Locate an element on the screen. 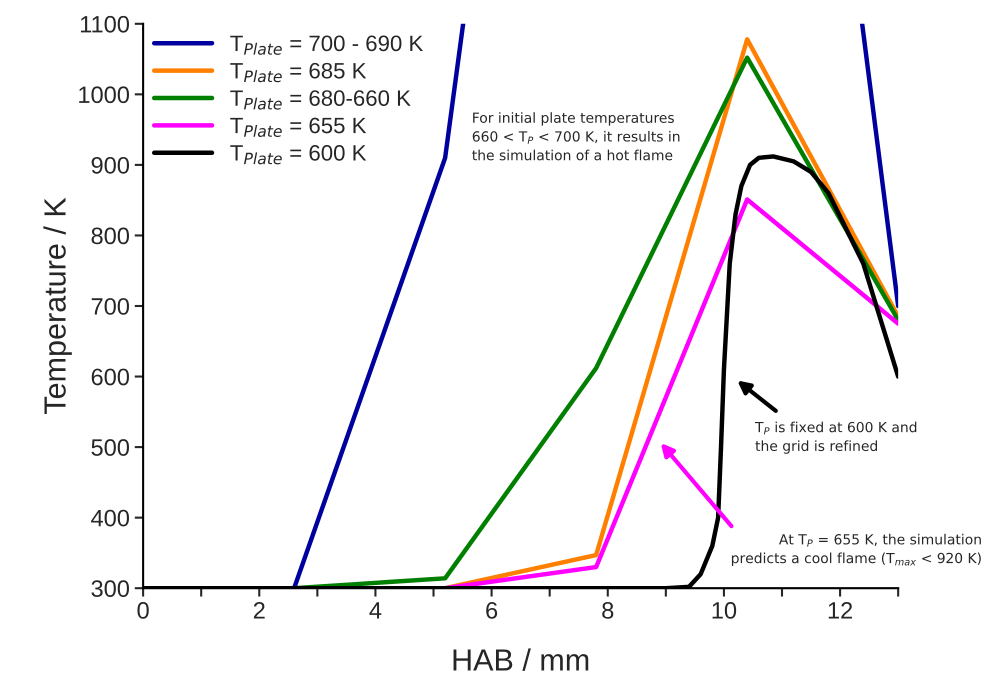 The height and width of the screenshot is (680, 987). x-axis-title: HAB / mm is located at coordinates (521, 659).